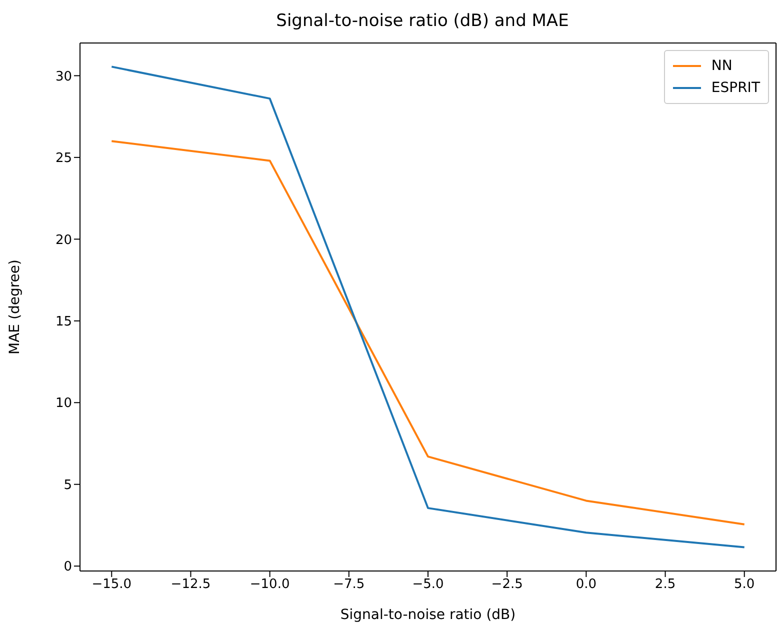 The height and width of the screenshot is (631, 777). Describe the element at coordinates (721, 66) in the screenshot. I see `legend-label: NN` at that location.